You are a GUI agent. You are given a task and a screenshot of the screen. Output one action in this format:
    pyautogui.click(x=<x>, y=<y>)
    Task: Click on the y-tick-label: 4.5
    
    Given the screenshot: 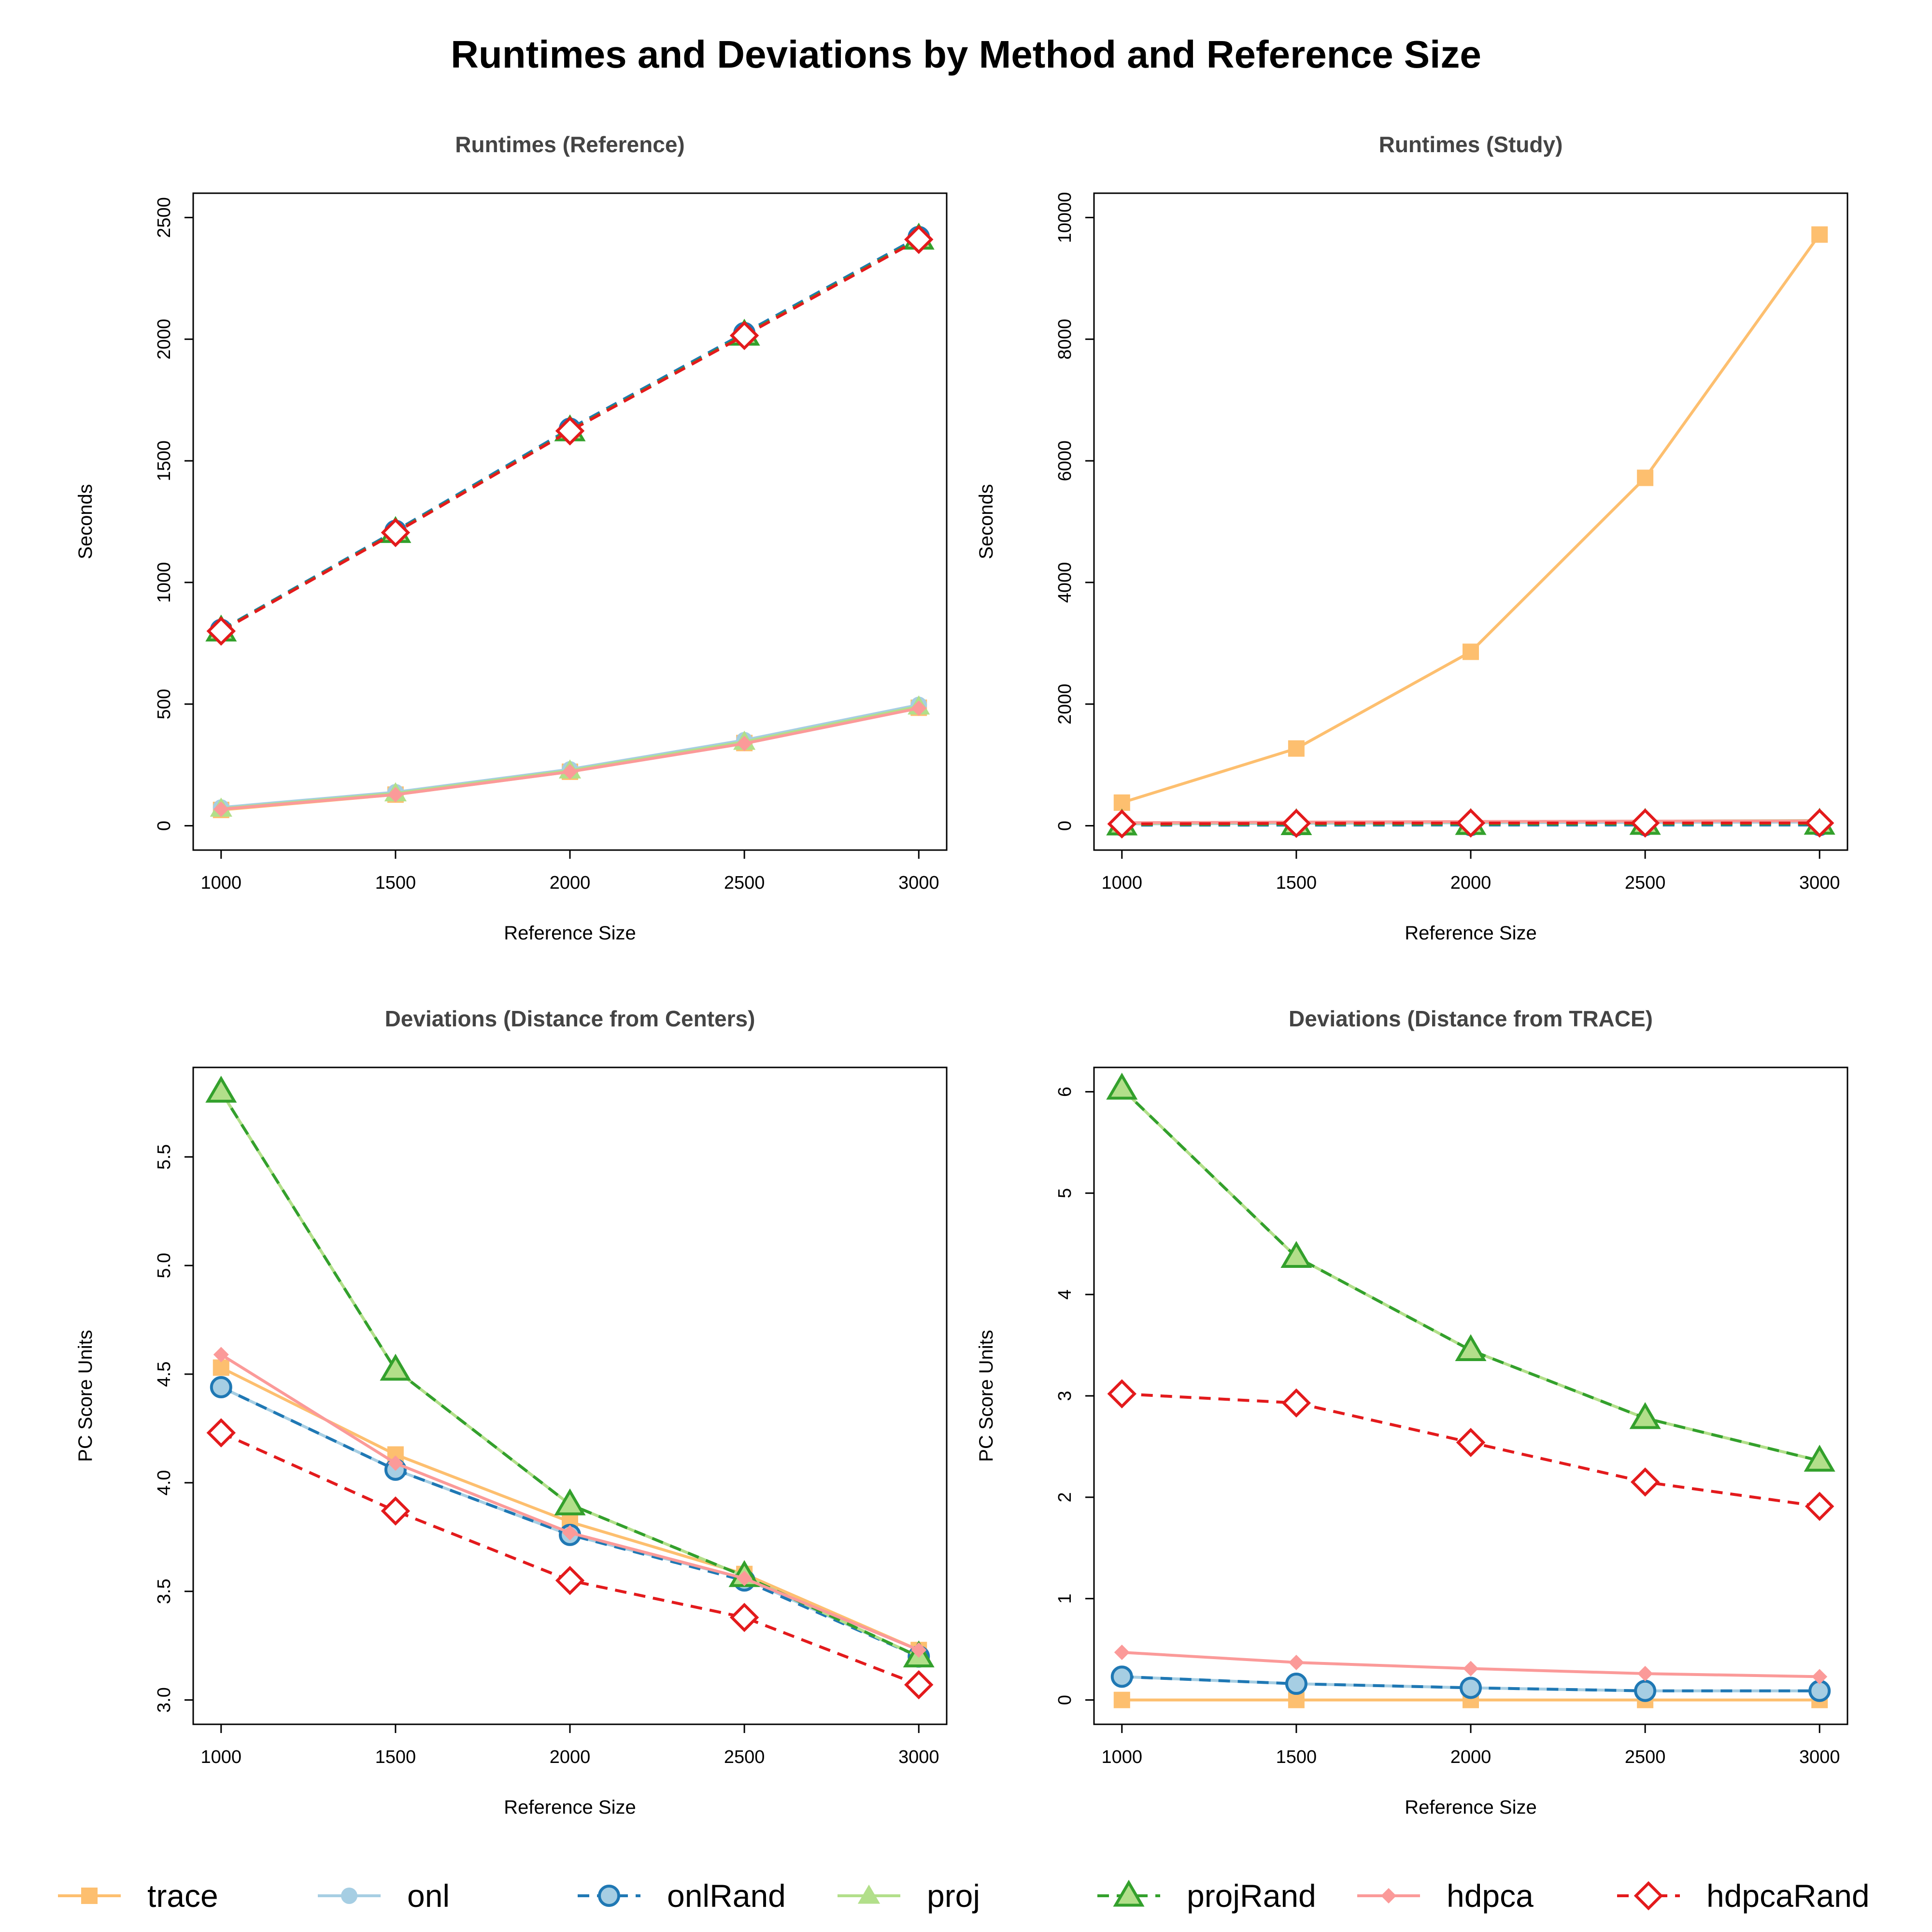 What is the action you would take?
    pyautogui.click(x=164, y=1374)
    